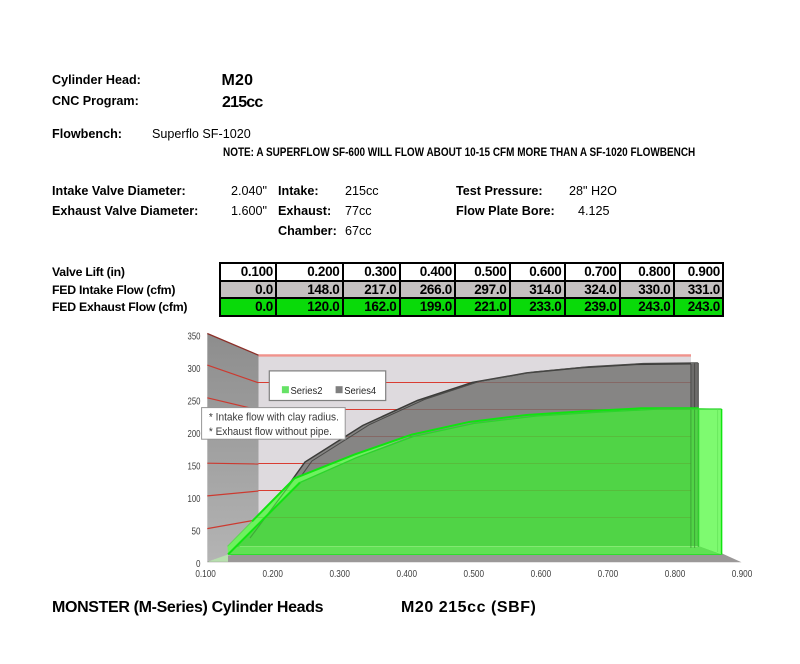 The height and width of the screenshot is (664, 800). I want to click on svg-text: 100, so click(194, 499).